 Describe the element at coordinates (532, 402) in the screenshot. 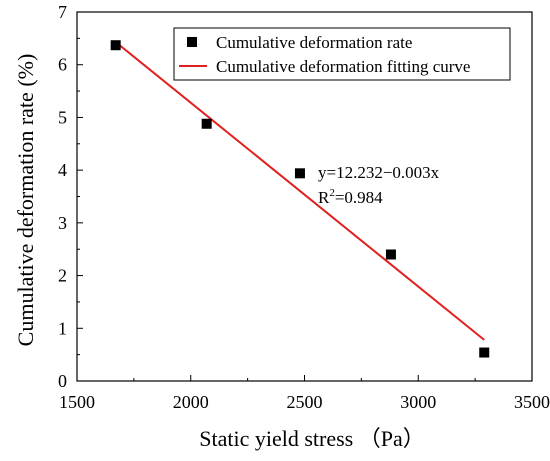

I see `x-tick-label: 3500` at that location.